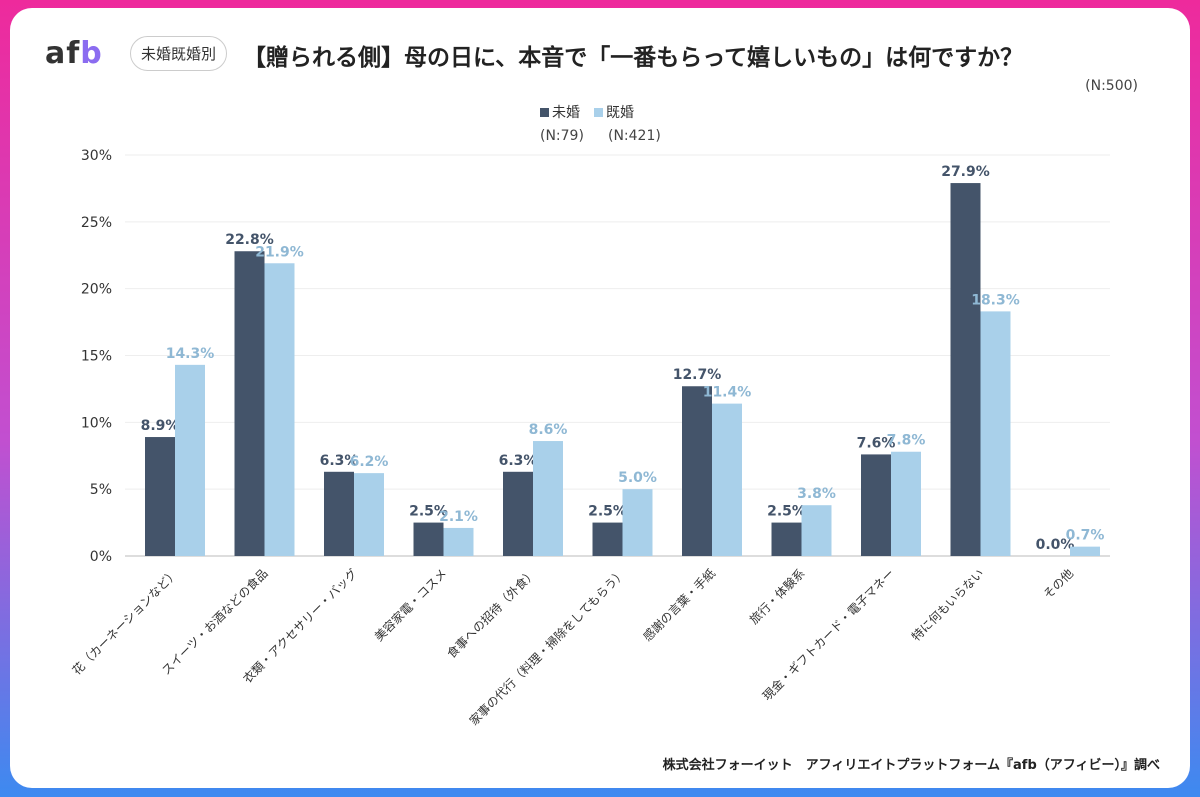  Describe the element at coordinates (911, 765) in the screenshot. I see `source-credit: 株式会社フォーイット アフィリエイトプラットフォーム『afb（アフィビー）』調べ` at that location.